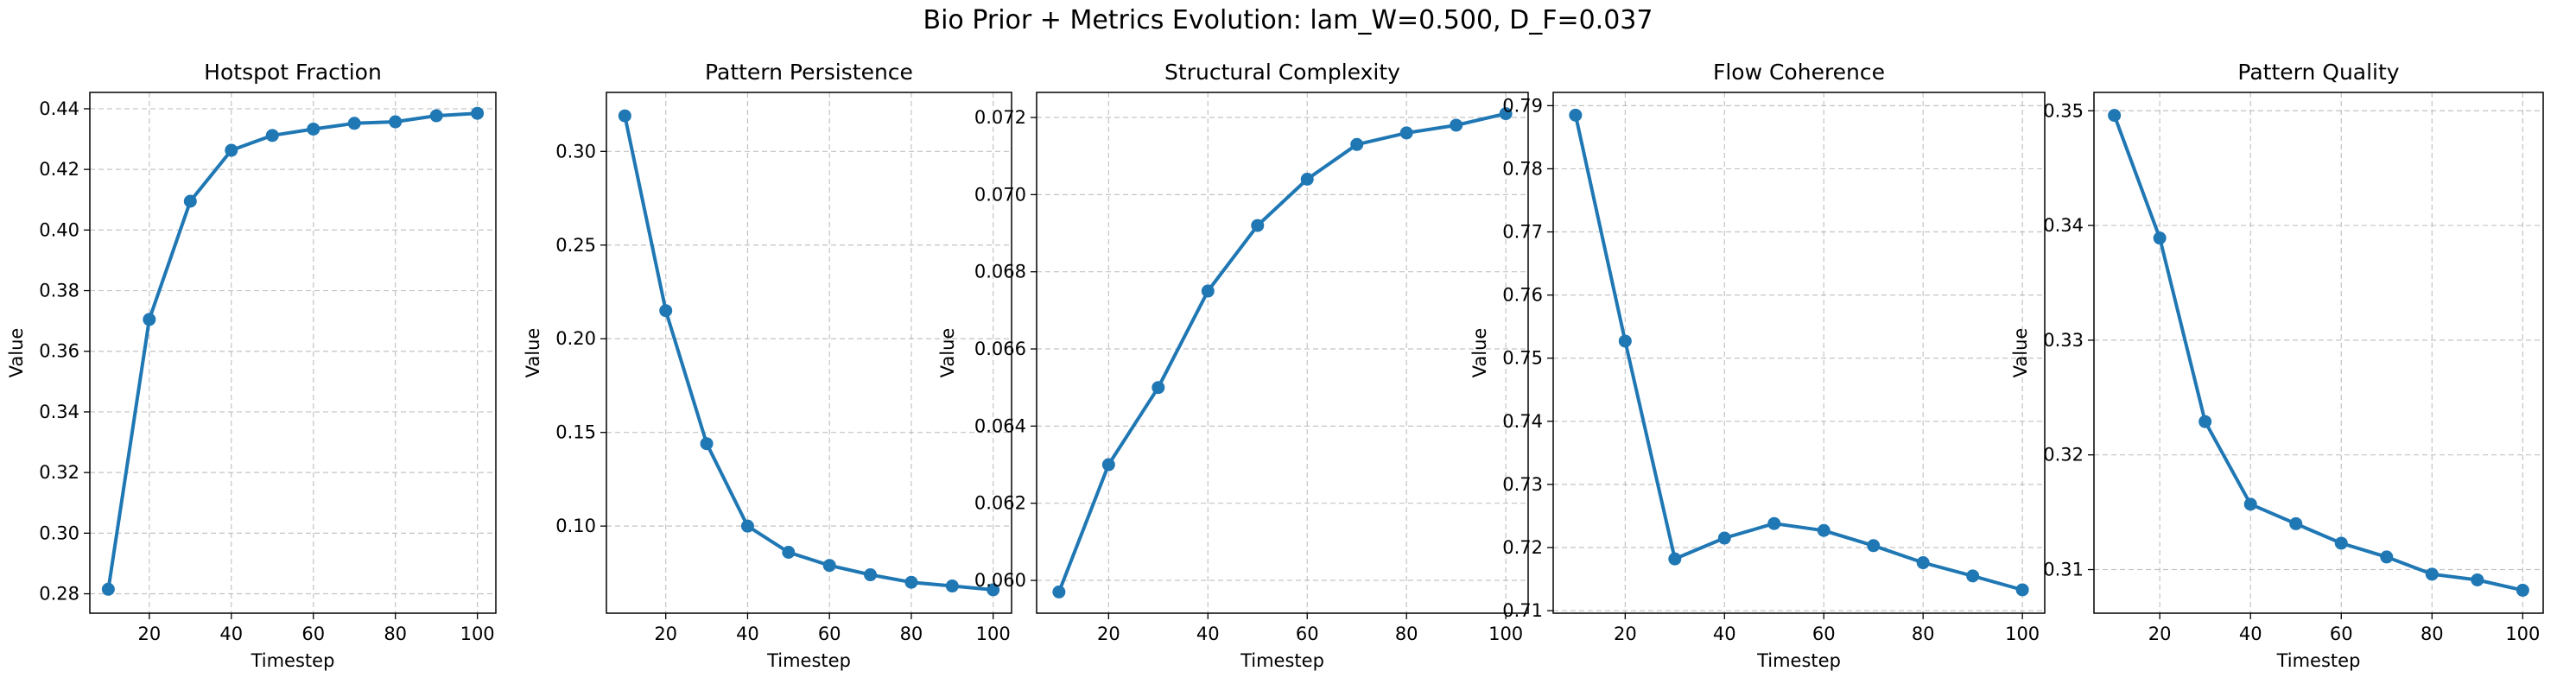 The width and height of the screenshot is (2576, 684). What do you see at coordinates (1522, 105) in the screenshot?
I see `y-tick-label: 0.79` at bounding box center [1522, 105].